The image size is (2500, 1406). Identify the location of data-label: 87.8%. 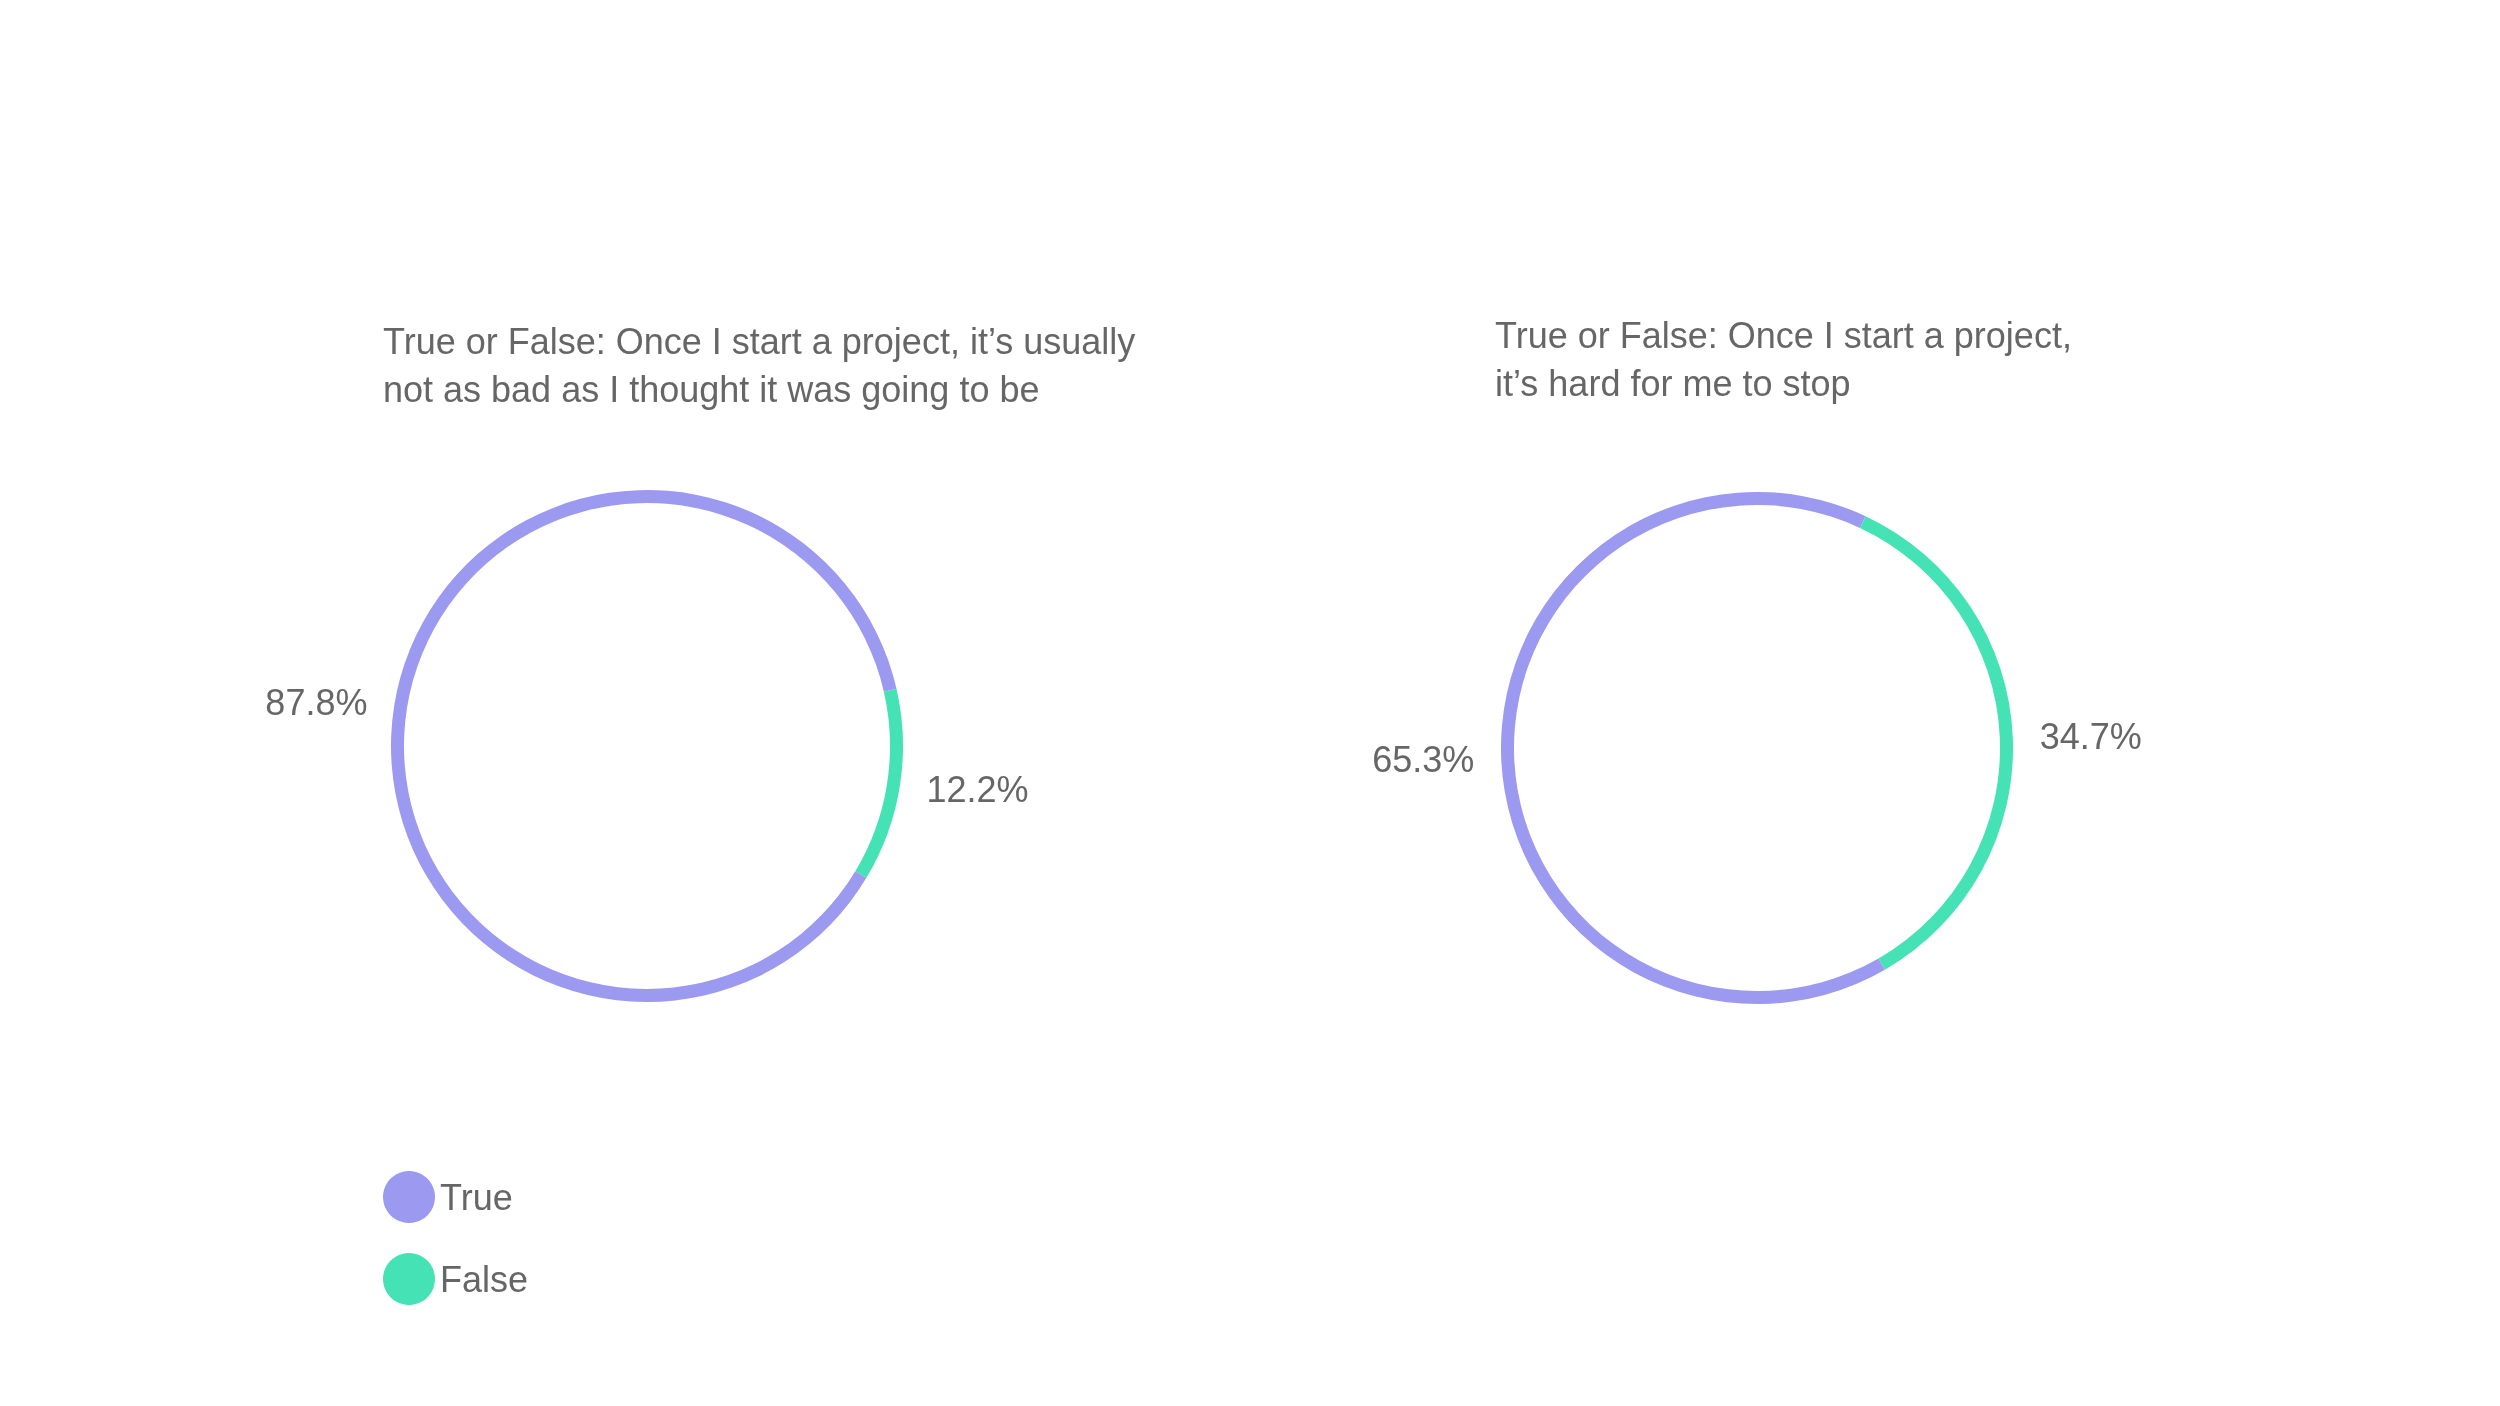
(316, 702).